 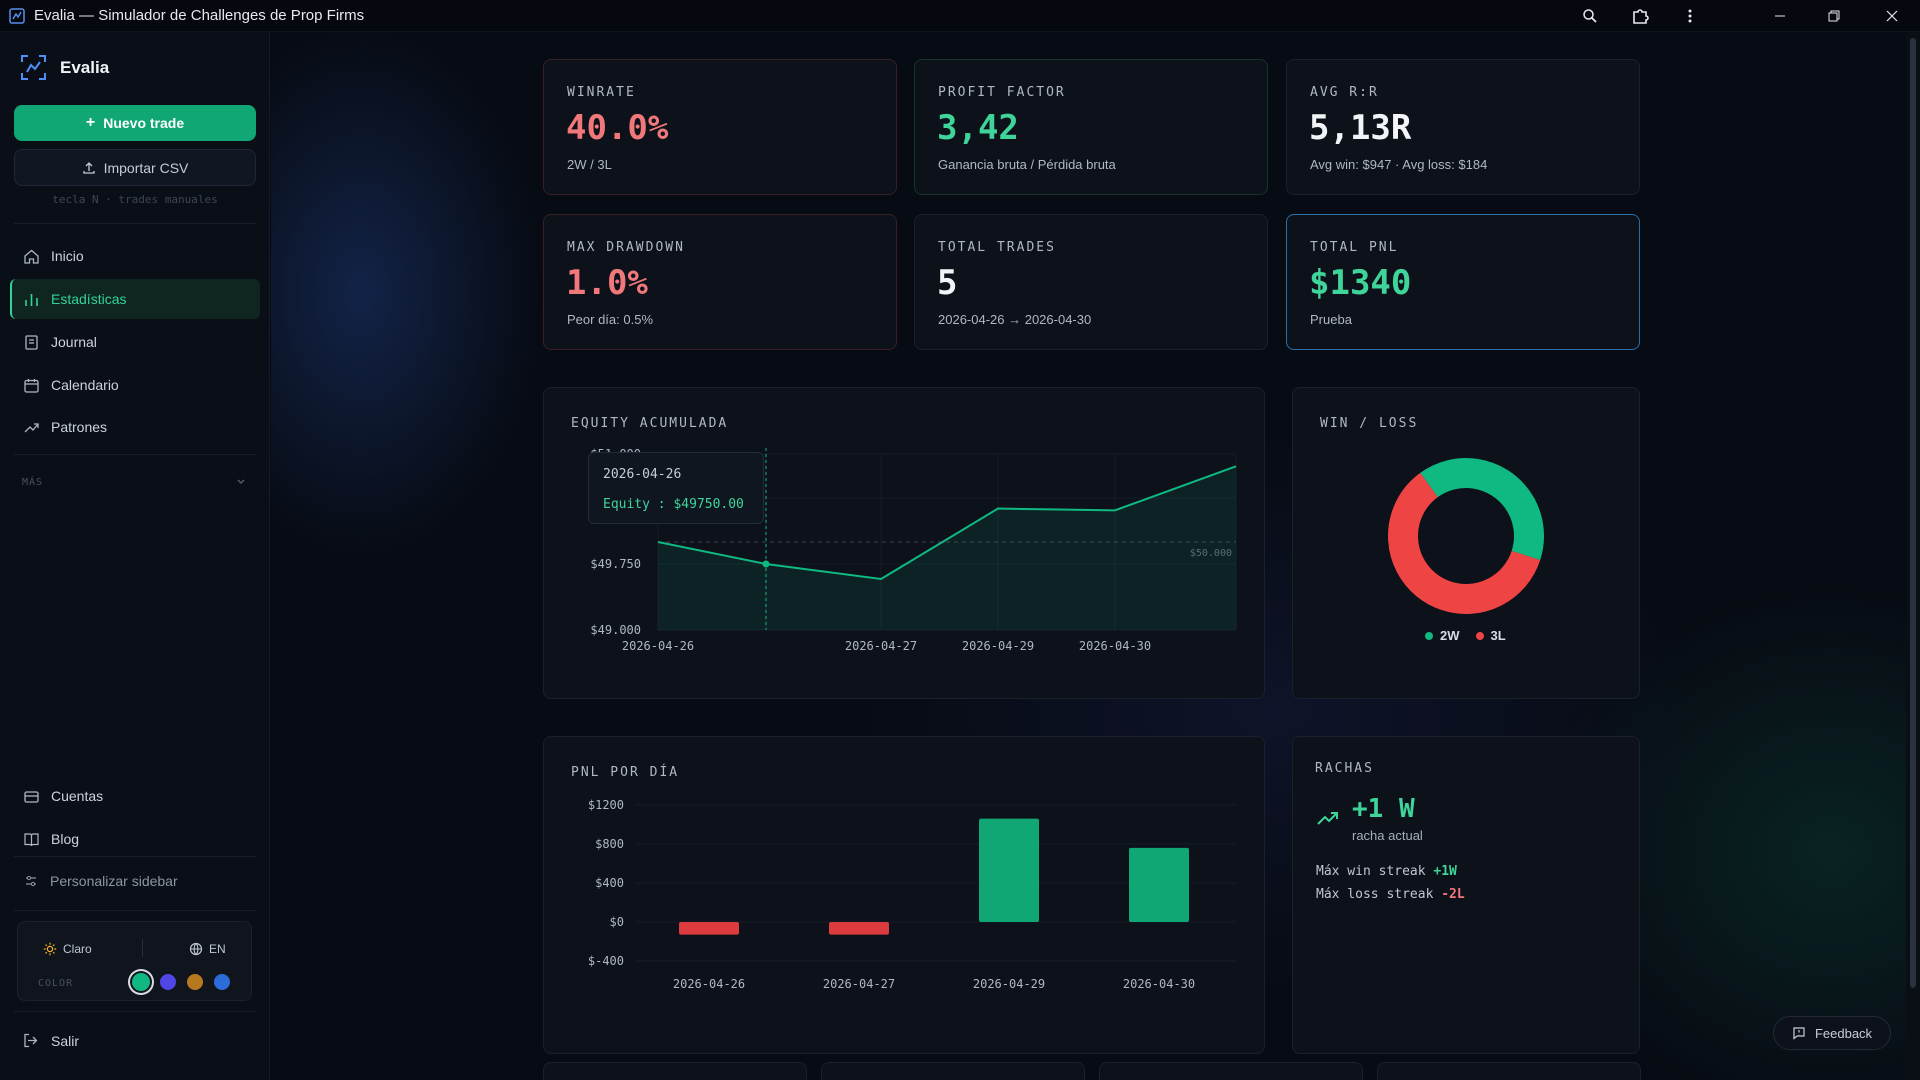 What do you see at coordinates (997, 247) in the screenshot?
I see `total-trades-label: TOTAL TRADES` at bounding box center [997, 247].